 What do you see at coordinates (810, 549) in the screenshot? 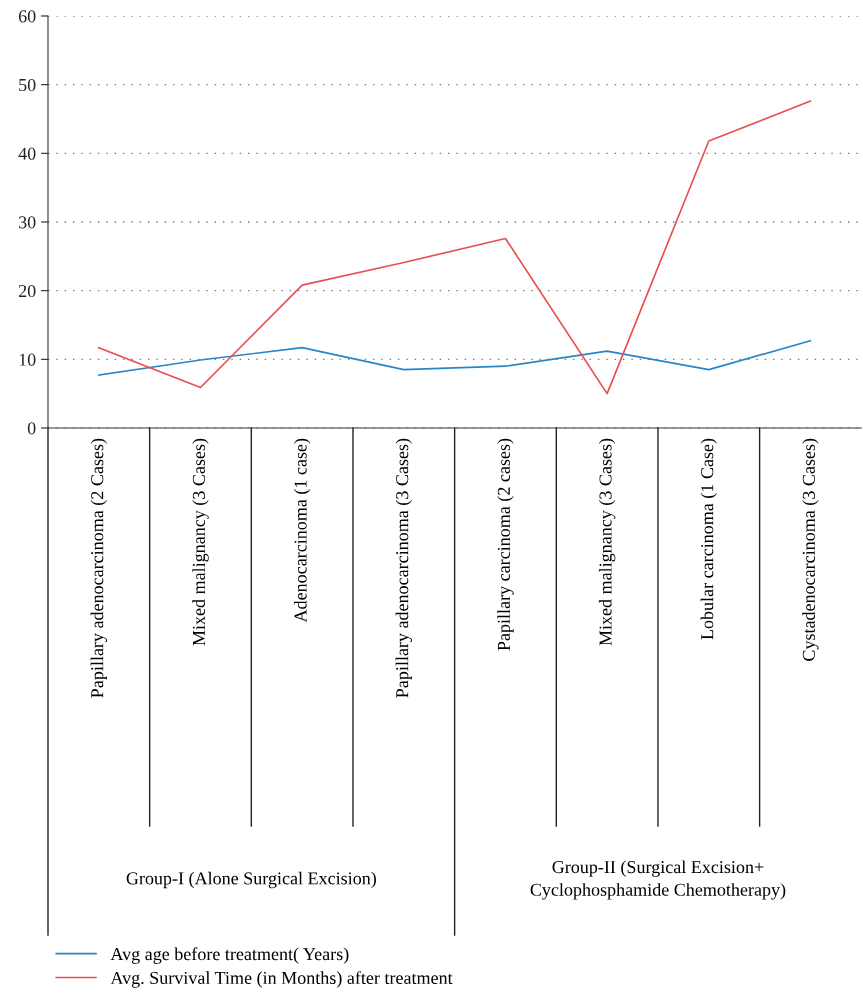
I see `x-tick-label: Cystadenocarcinoma (3 Cases)` at bounding box center [810, 549].